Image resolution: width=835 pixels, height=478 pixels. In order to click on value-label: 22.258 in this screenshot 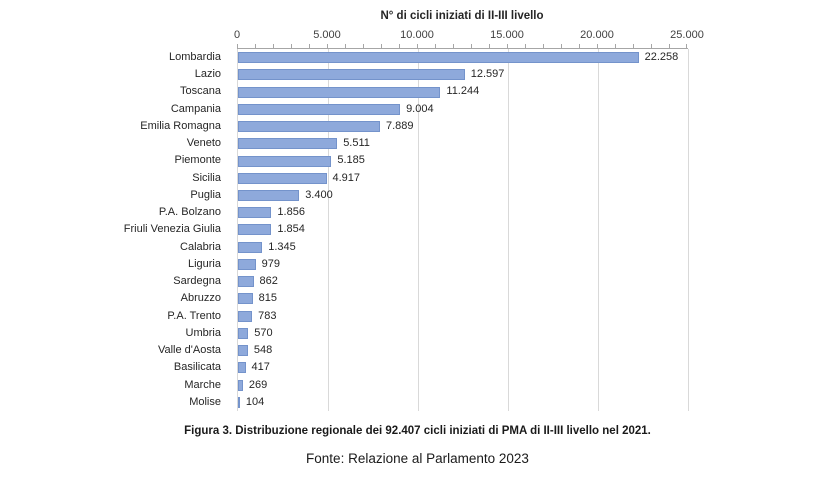, I will do `click(661, 57)`.